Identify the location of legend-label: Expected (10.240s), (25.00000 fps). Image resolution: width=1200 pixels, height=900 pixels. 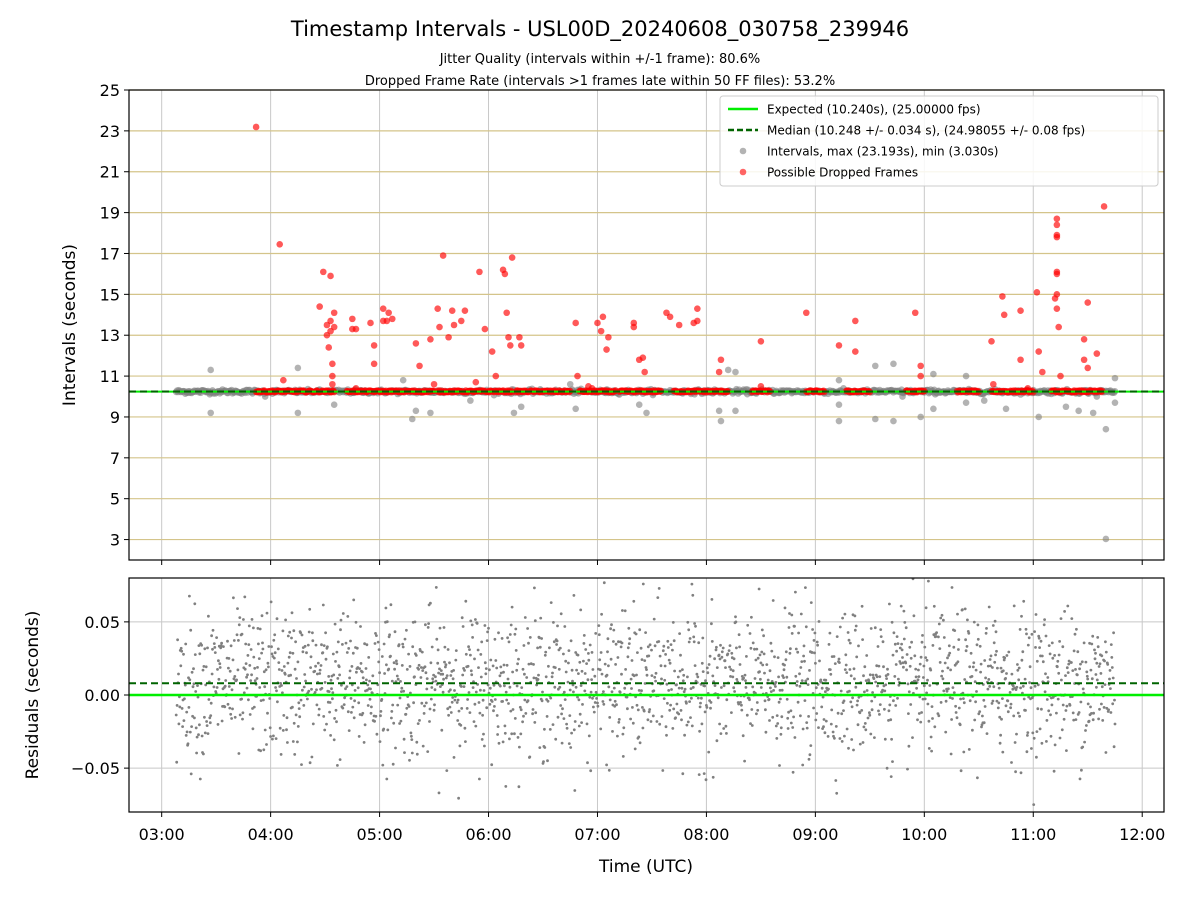
(874, 110).